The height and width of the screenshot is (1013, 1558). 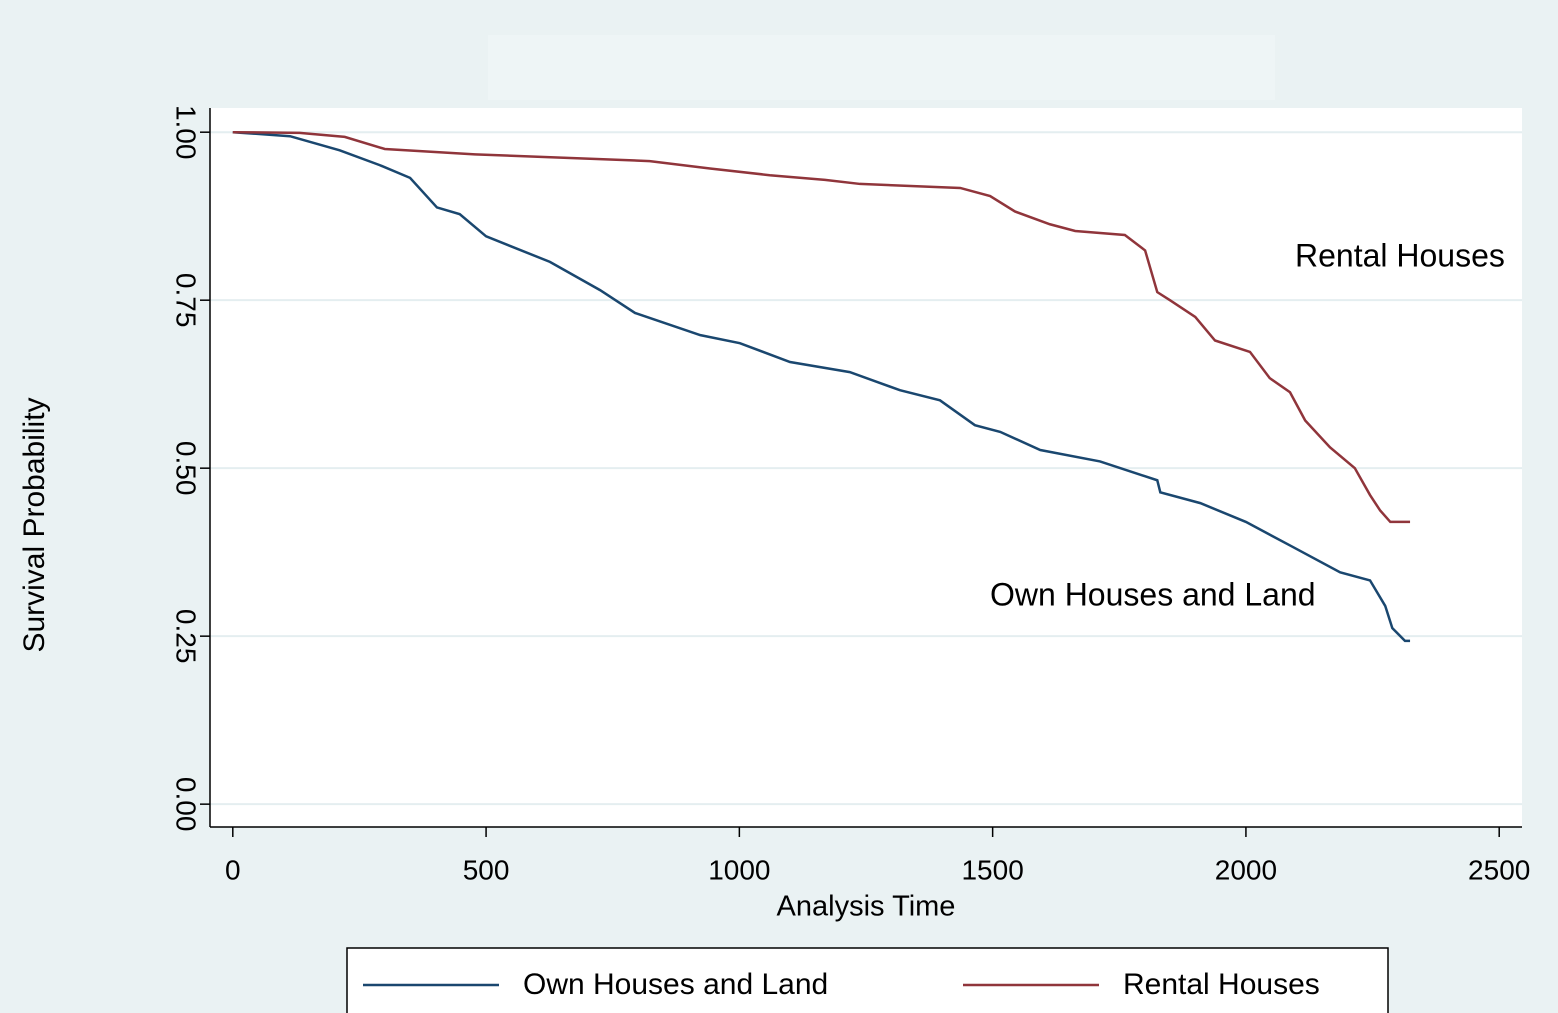 What do you see at coordinates (34, 524) in the screenshot?
I see `y-axis-label: Survival Probability` at bounding box center [34, 524].